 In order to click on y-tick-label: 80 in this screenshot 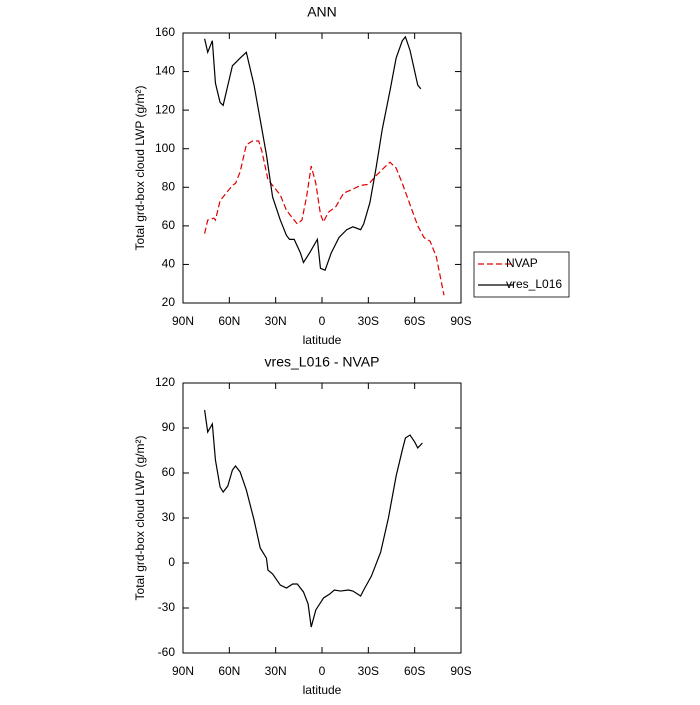, I will do `click(169, 186)`.